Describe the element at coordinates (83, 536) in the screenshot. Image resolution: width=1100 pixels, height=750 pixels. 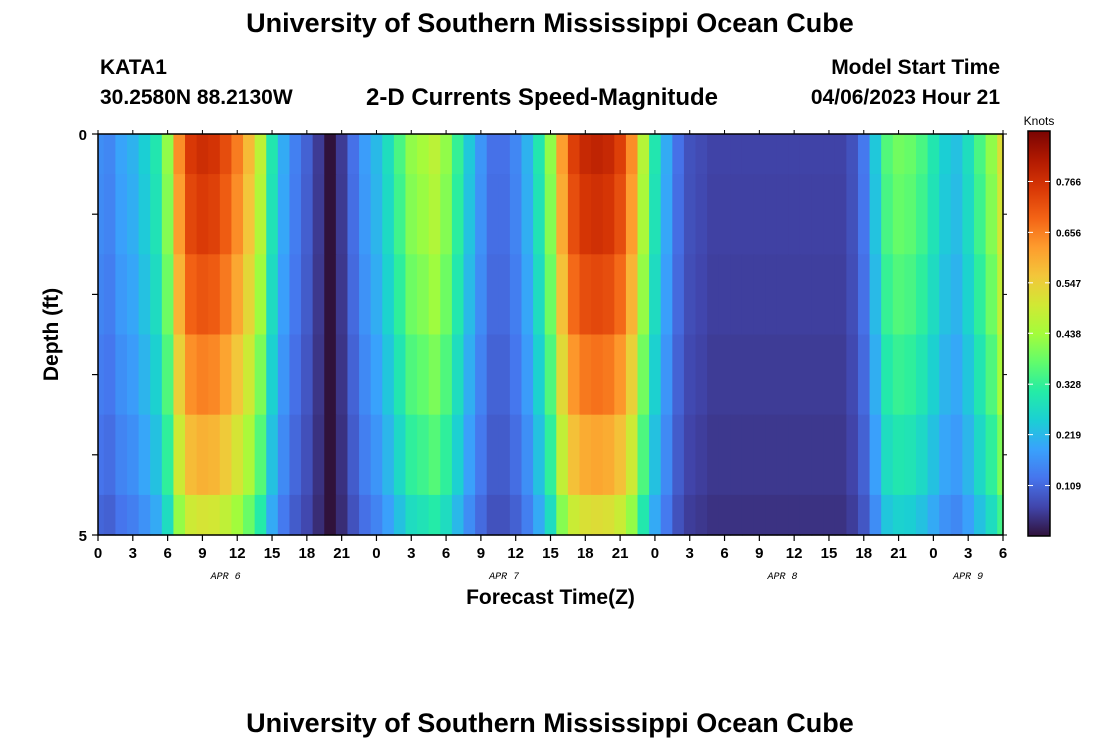
I see `y-tick-label: 5` at that location.